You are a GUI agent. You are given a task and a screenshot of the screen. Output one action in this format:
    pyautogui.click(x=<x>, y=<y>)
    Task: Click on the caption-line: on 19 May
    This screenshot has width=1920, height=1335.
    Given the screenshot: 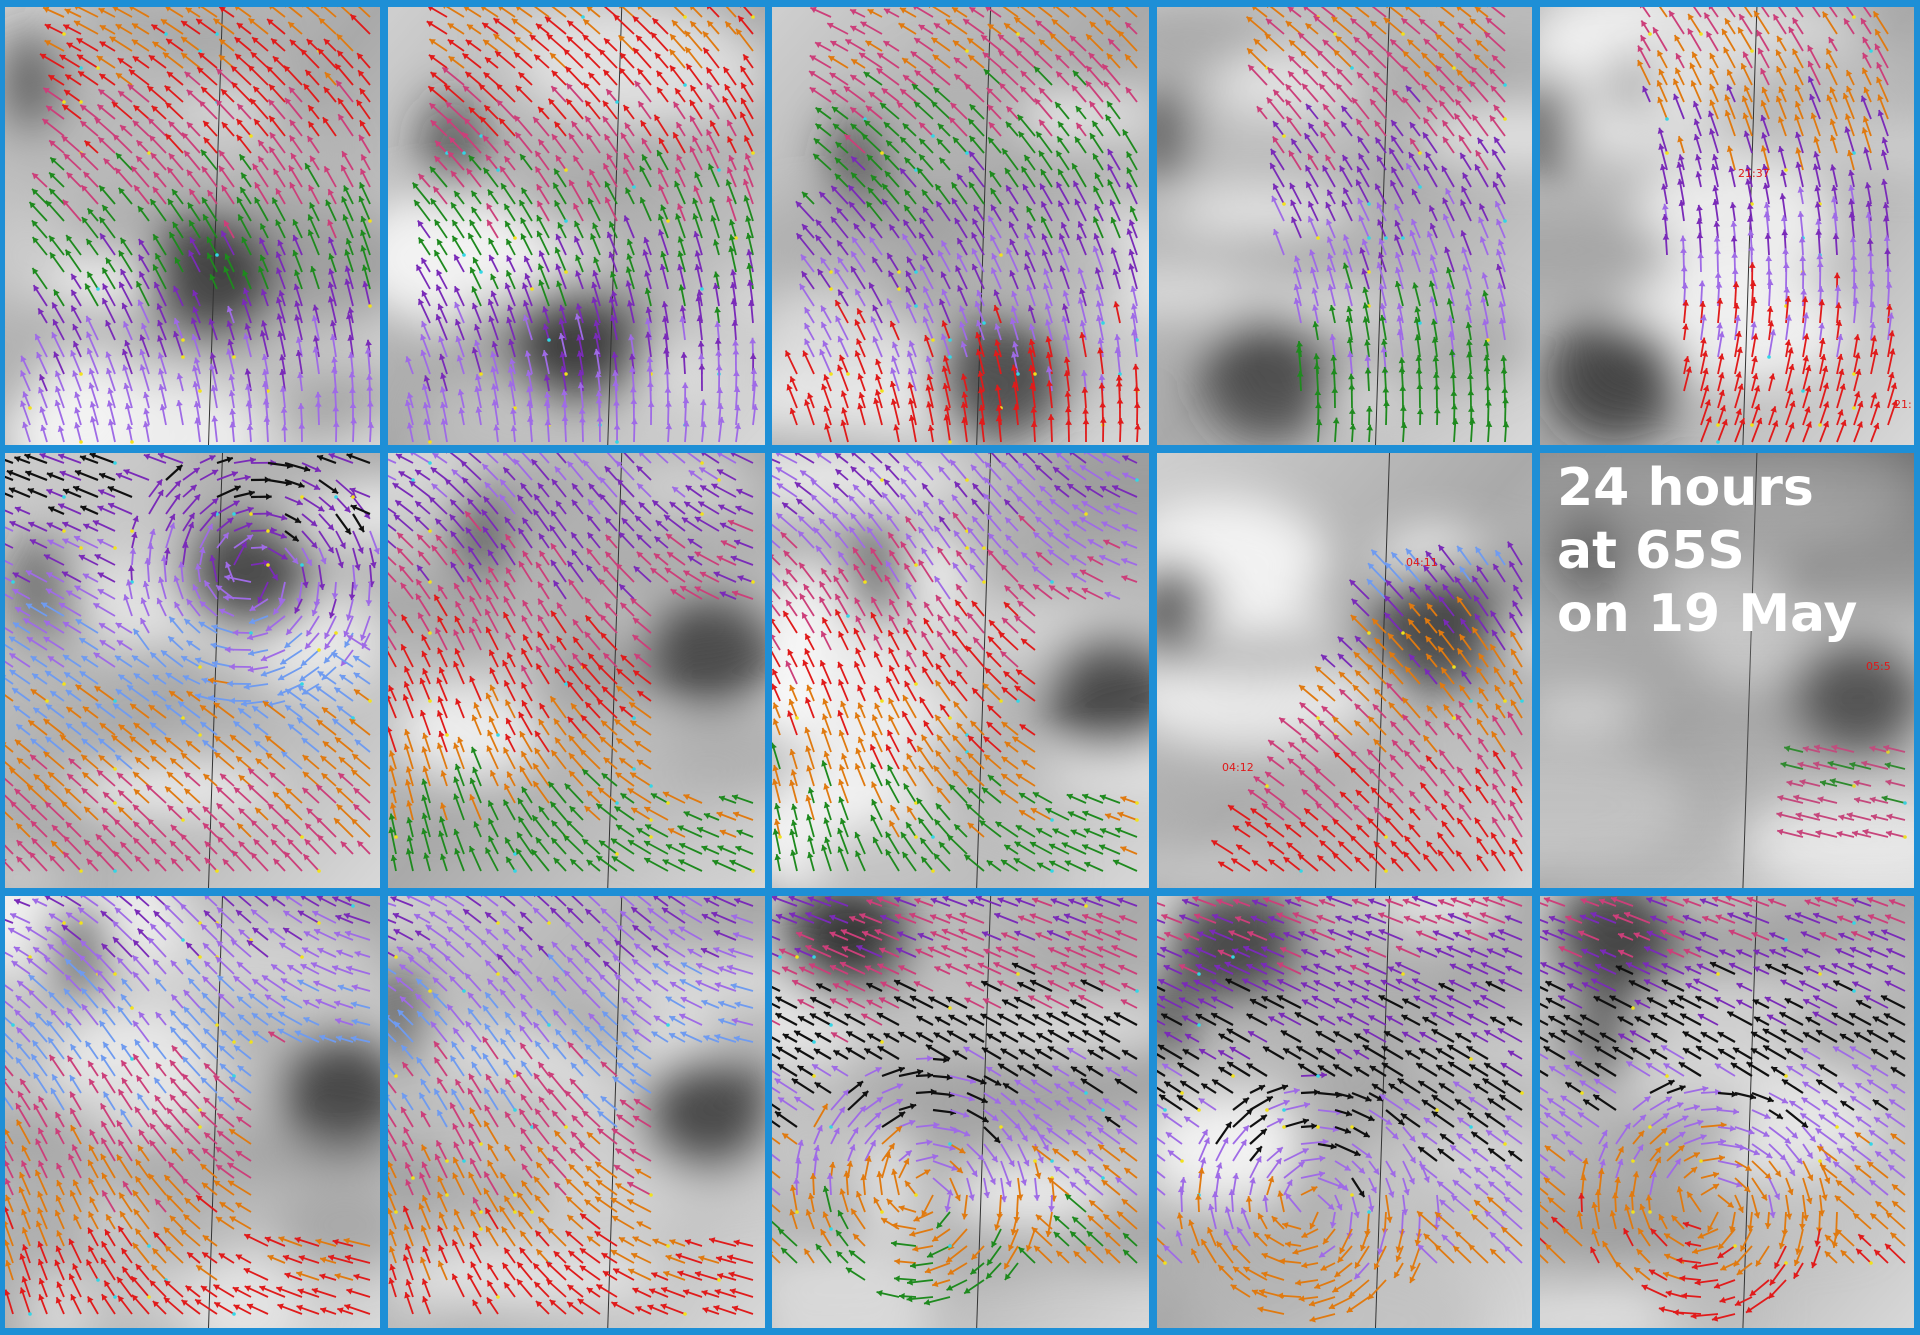 What is the action you would take?
    pyautogui.click(x=1707, y=614)
    